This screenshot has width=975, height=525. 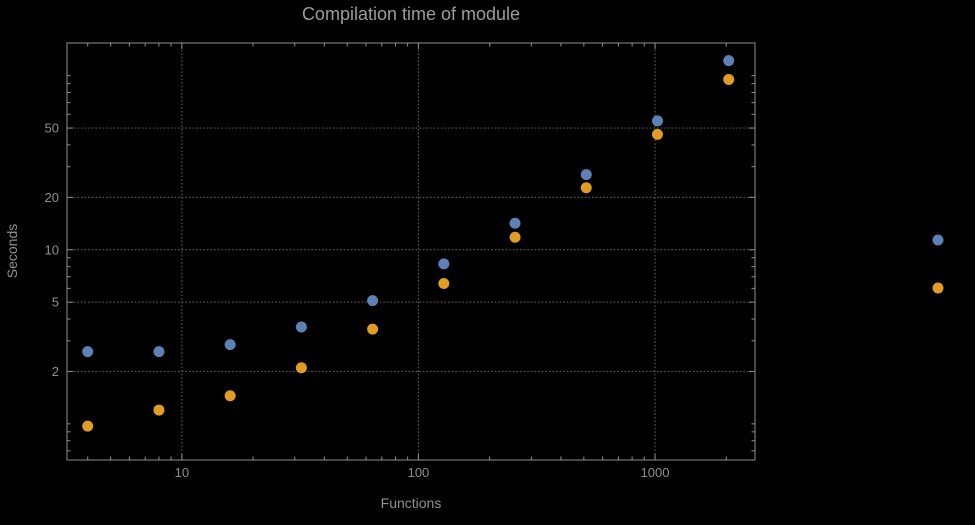 What do you see at coordinates (182, 472) in the screenshot?
I see `x-tick-label: 10` at bounding box center [182, 472].